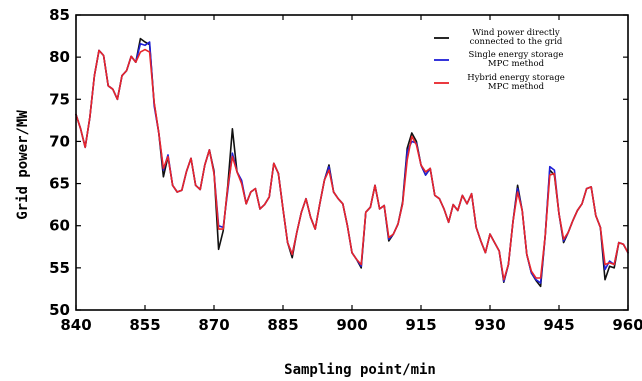 The width and height of the screenshot is (642, 381). What do you see at coordinates (59, 15) in the screenshot?
I see `y-tick-label: 85` at bounding box center [59, 15].